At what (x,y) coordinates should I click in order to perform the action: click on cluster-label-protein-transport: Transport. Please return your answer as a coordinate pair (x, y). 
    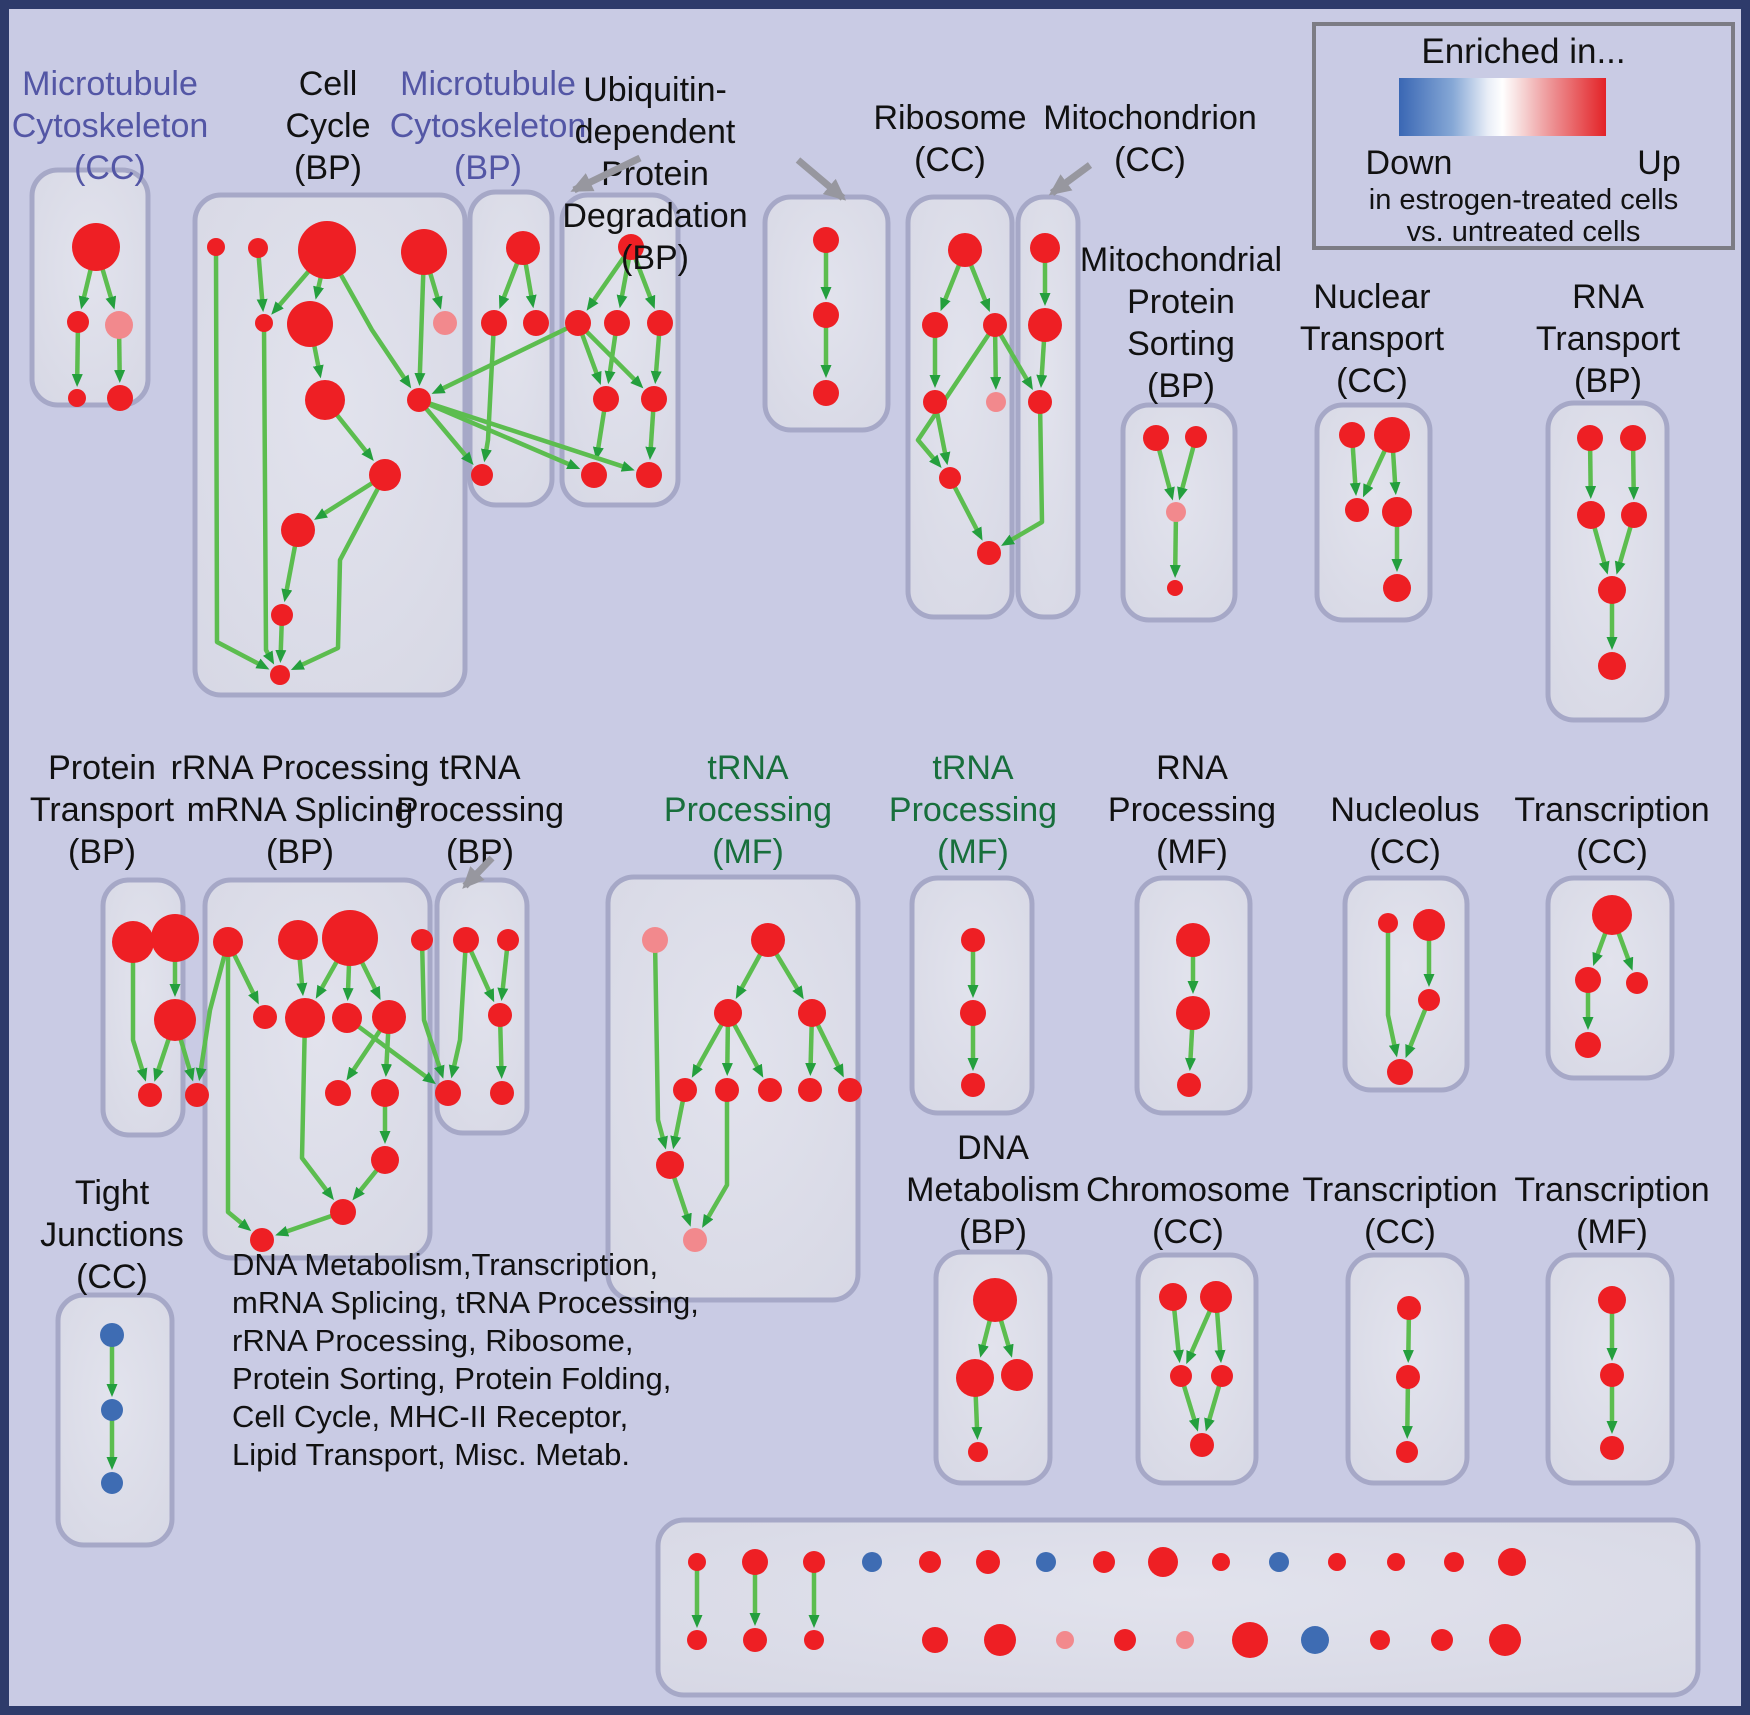
    Looking at the image, I should click on (102, 810).